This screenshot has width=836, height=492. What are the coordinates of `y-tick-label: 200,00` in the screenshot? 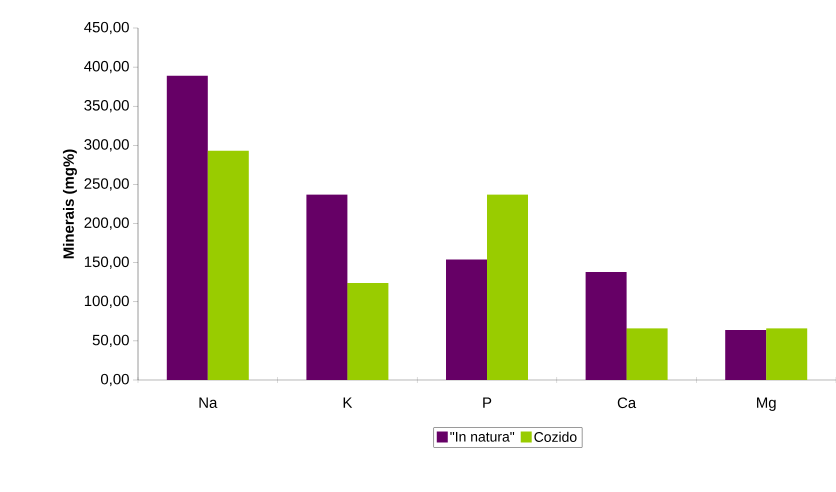 It's located at (106, 223).